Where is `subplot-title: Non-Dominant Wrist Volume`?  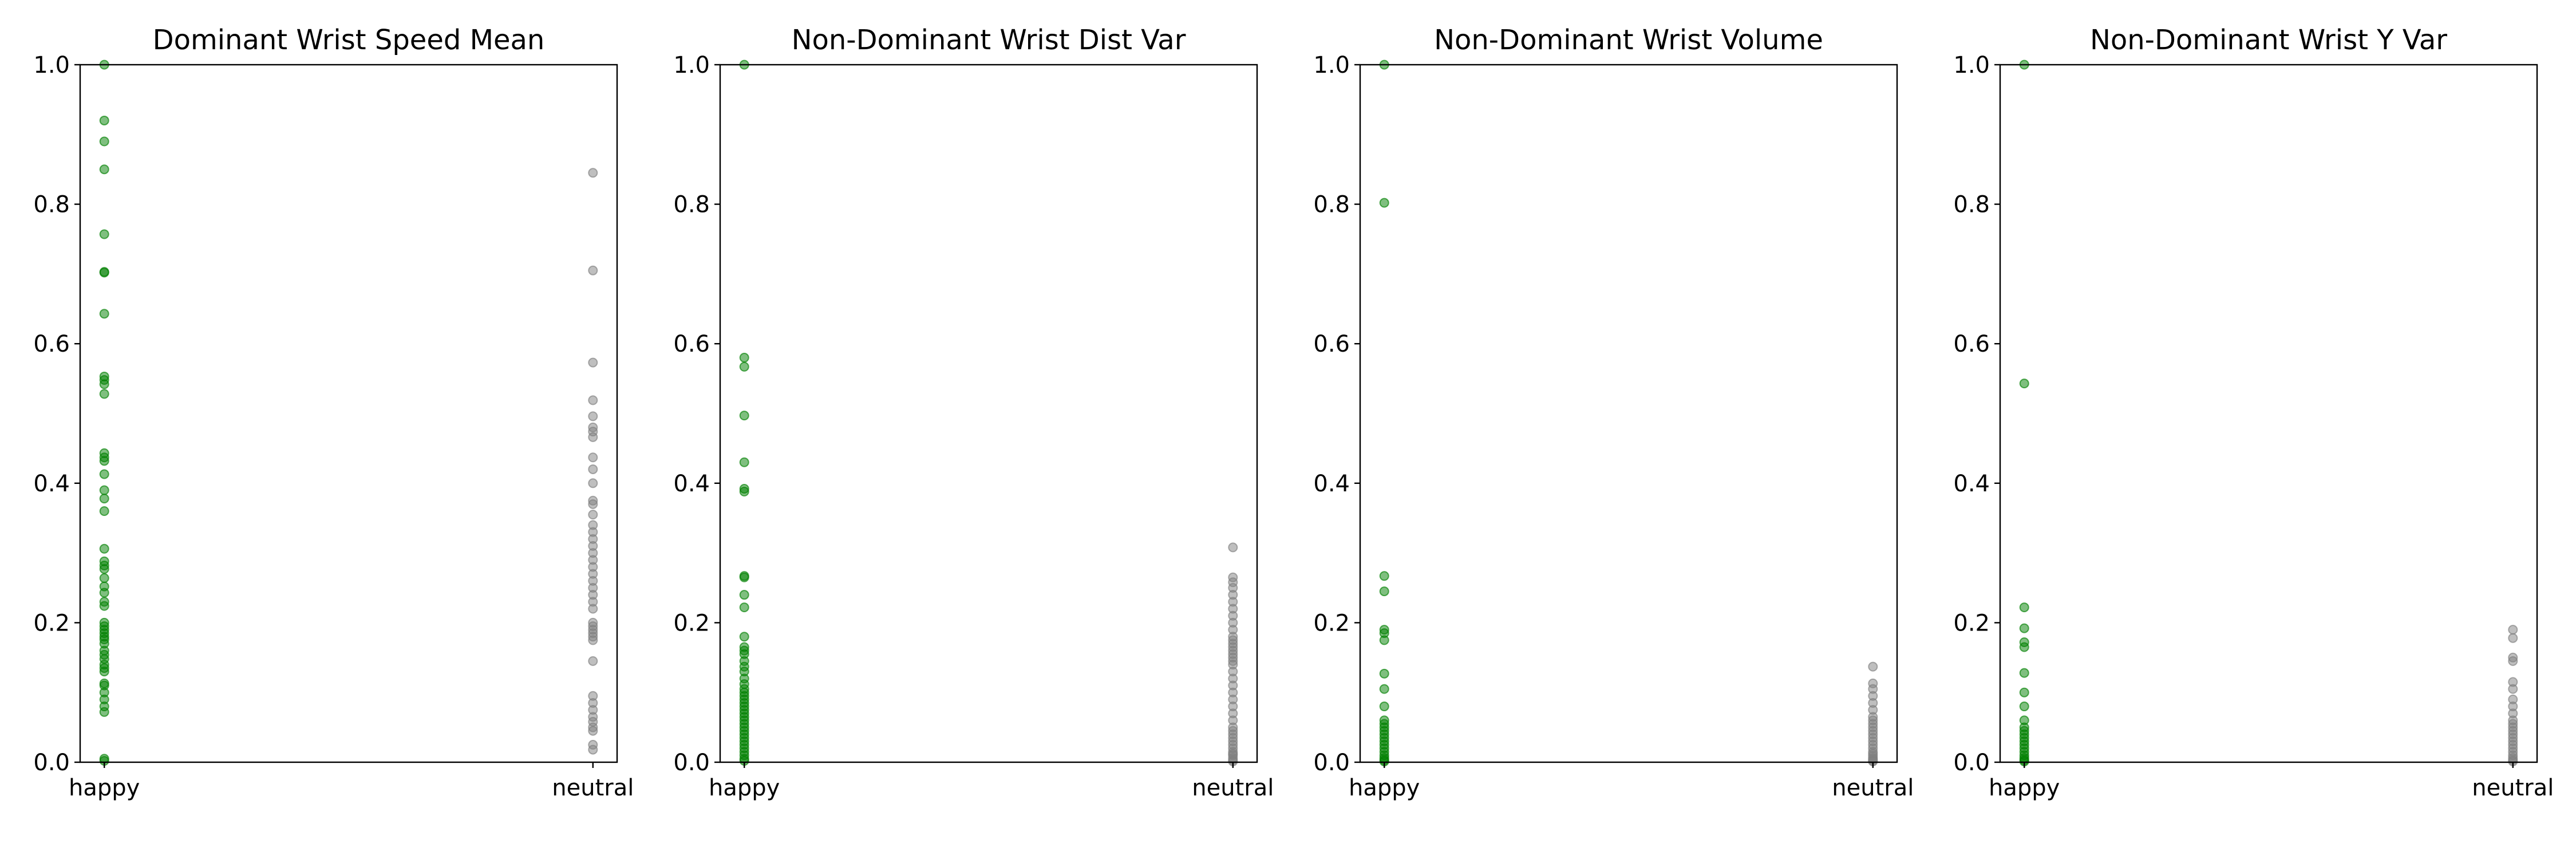 subplot-title: Non-Dominant Wrist Volume is located at coordinates (1628, 40).